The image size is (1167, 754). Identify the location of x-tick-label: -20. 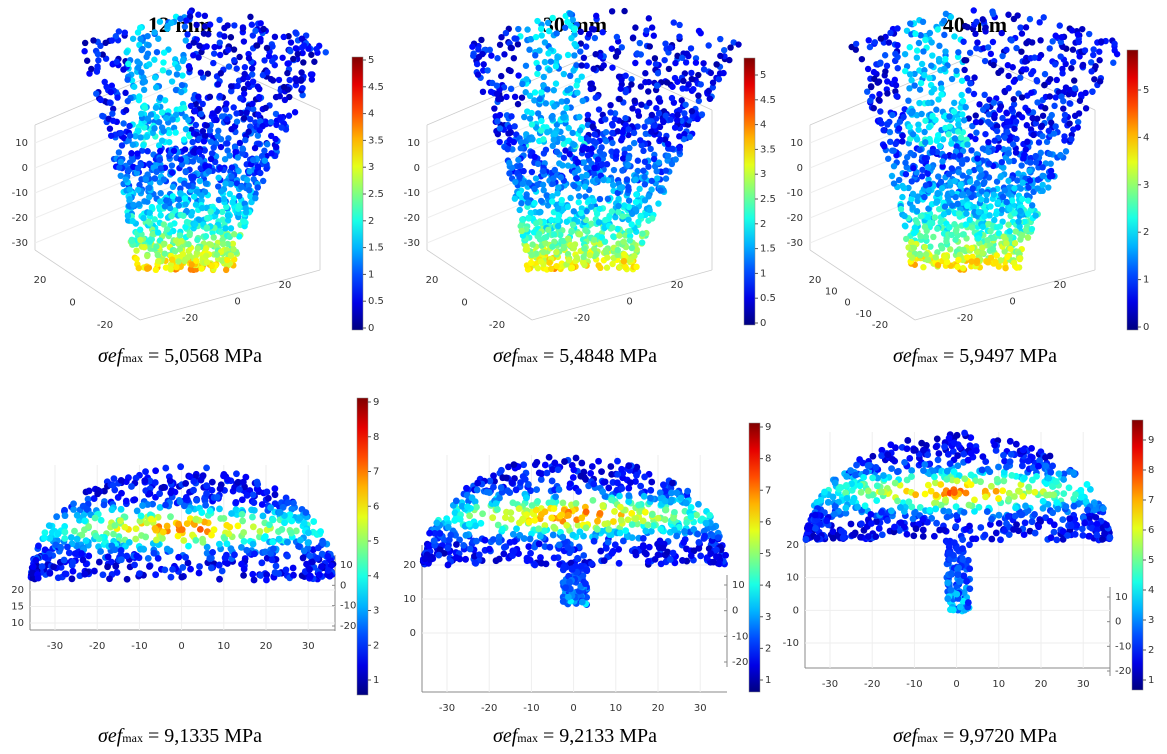
(489, 708).